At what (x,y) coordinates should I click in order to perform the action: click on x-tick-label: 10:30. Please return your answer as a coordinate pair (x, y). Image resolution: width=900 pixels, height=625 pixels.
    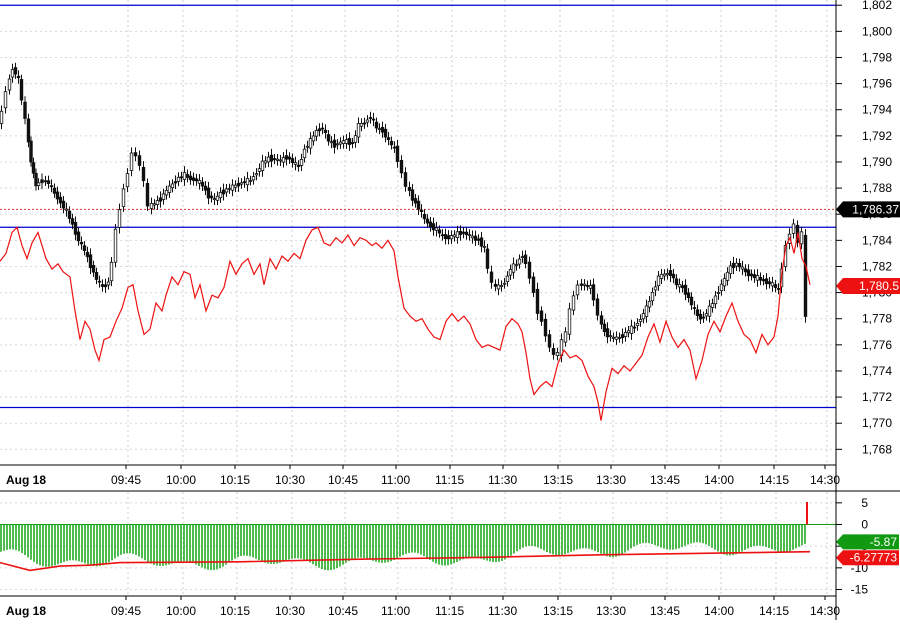
    Looking at the image, I should click on (290, 480).